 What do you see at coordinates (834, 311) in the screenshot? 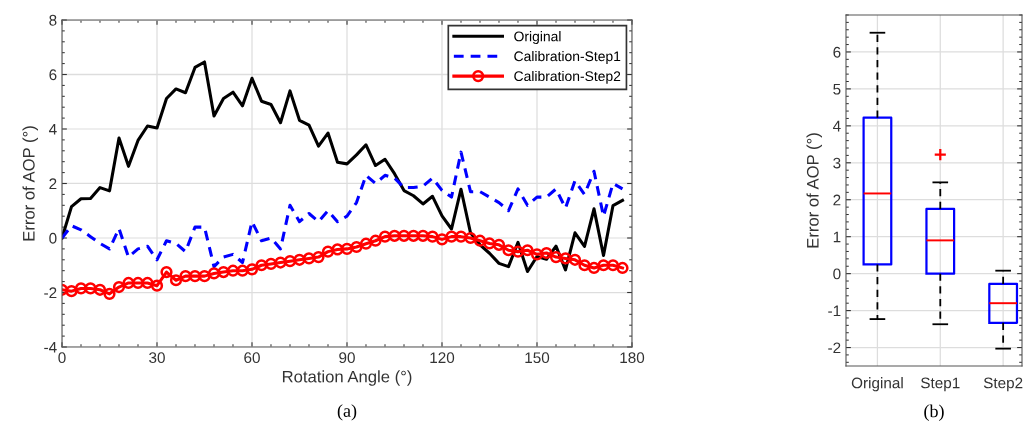
I see `y-tick-label: -1` at bounding box center [834, 311].